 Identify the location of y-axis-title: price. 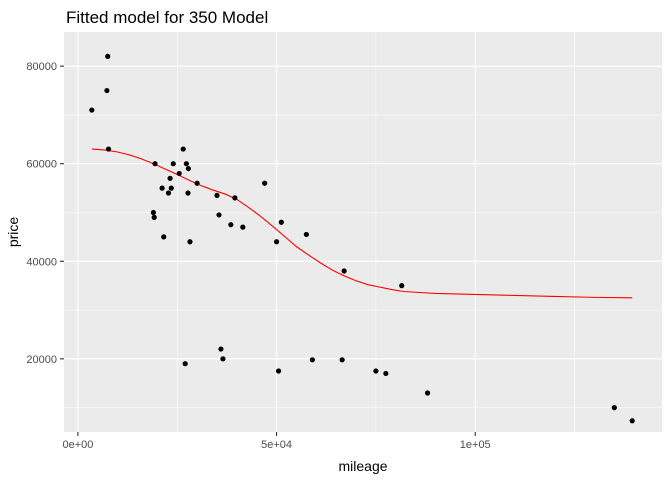
(13, 232).